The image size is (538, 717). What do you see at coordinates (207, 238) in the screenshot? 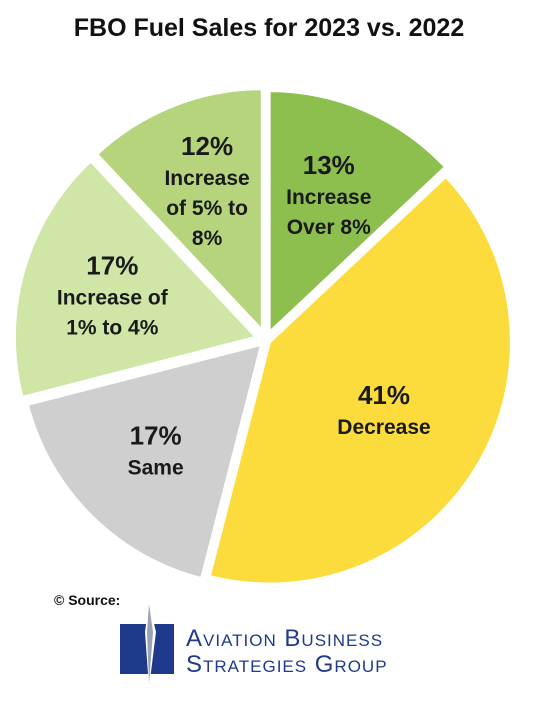
I see `slice-category-label: 8%` at bounding box center [207, 238].